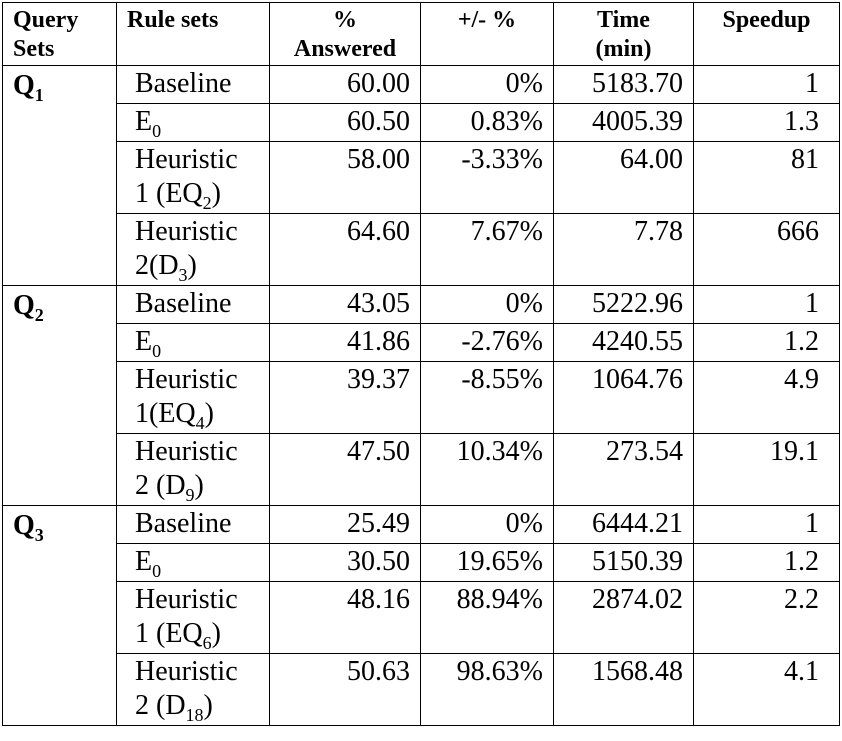 The width and height of the screenshot is (842, 741). I want to click on rule-set-line2: 2(D3), so click(193, 267).